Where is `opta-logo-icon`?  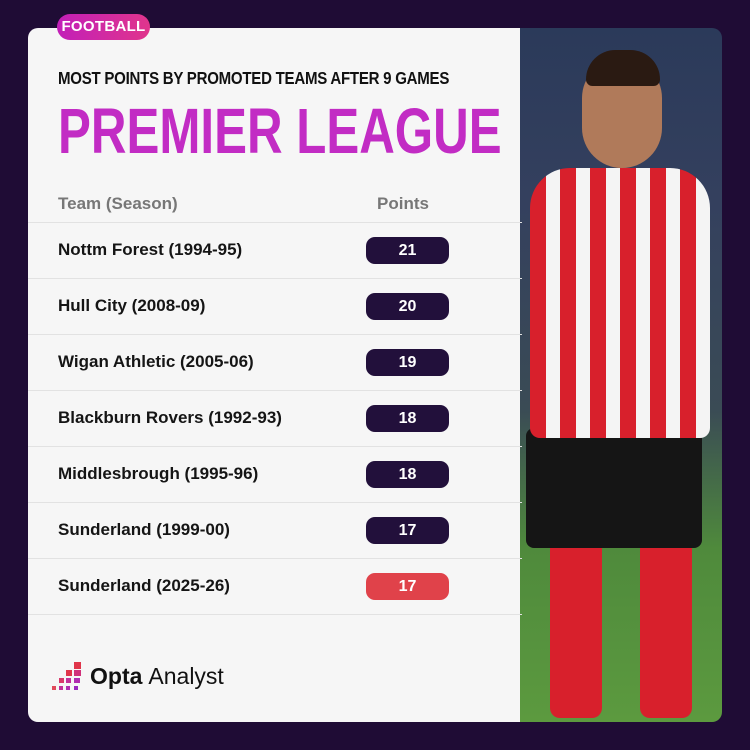
opta-logo-icon is located at coordinates (66, 676).